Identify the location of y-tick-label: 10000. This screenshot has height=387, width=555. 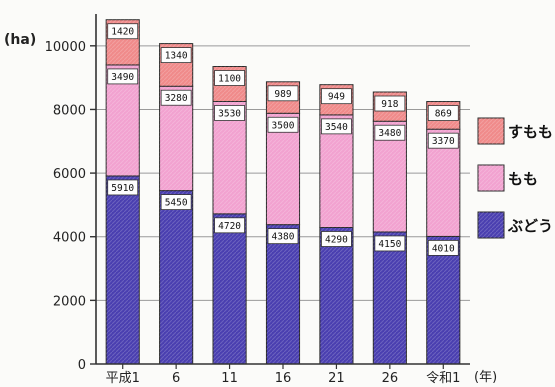
(65, 47).